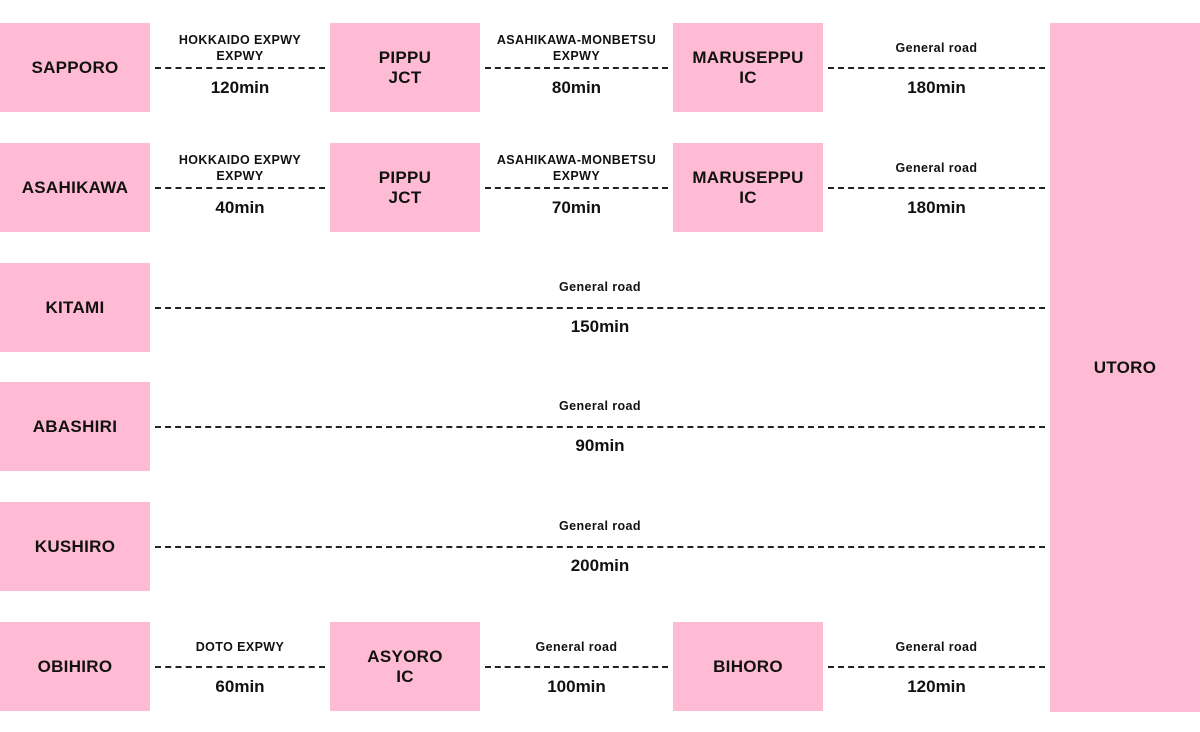 This screenshot has width=1200, height=732. I want to click on origin-box-obihiro: OBIHIRO, so click(75, 666).